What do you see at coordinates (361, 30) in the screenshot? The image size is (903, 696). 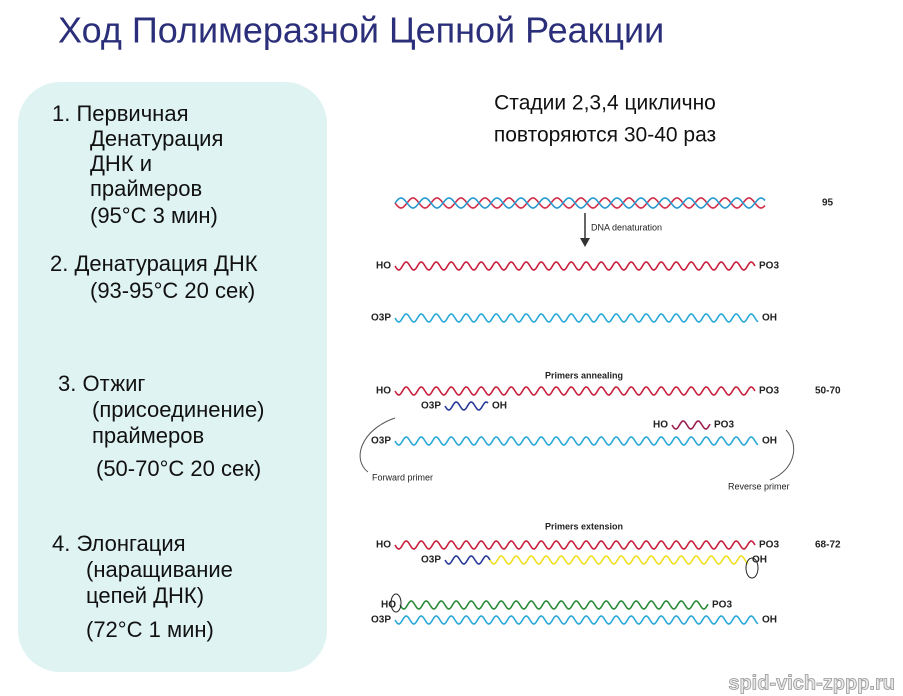 I see `title: Ход Полимеразной Цепной Реакции` at bounding box center [361, 30].